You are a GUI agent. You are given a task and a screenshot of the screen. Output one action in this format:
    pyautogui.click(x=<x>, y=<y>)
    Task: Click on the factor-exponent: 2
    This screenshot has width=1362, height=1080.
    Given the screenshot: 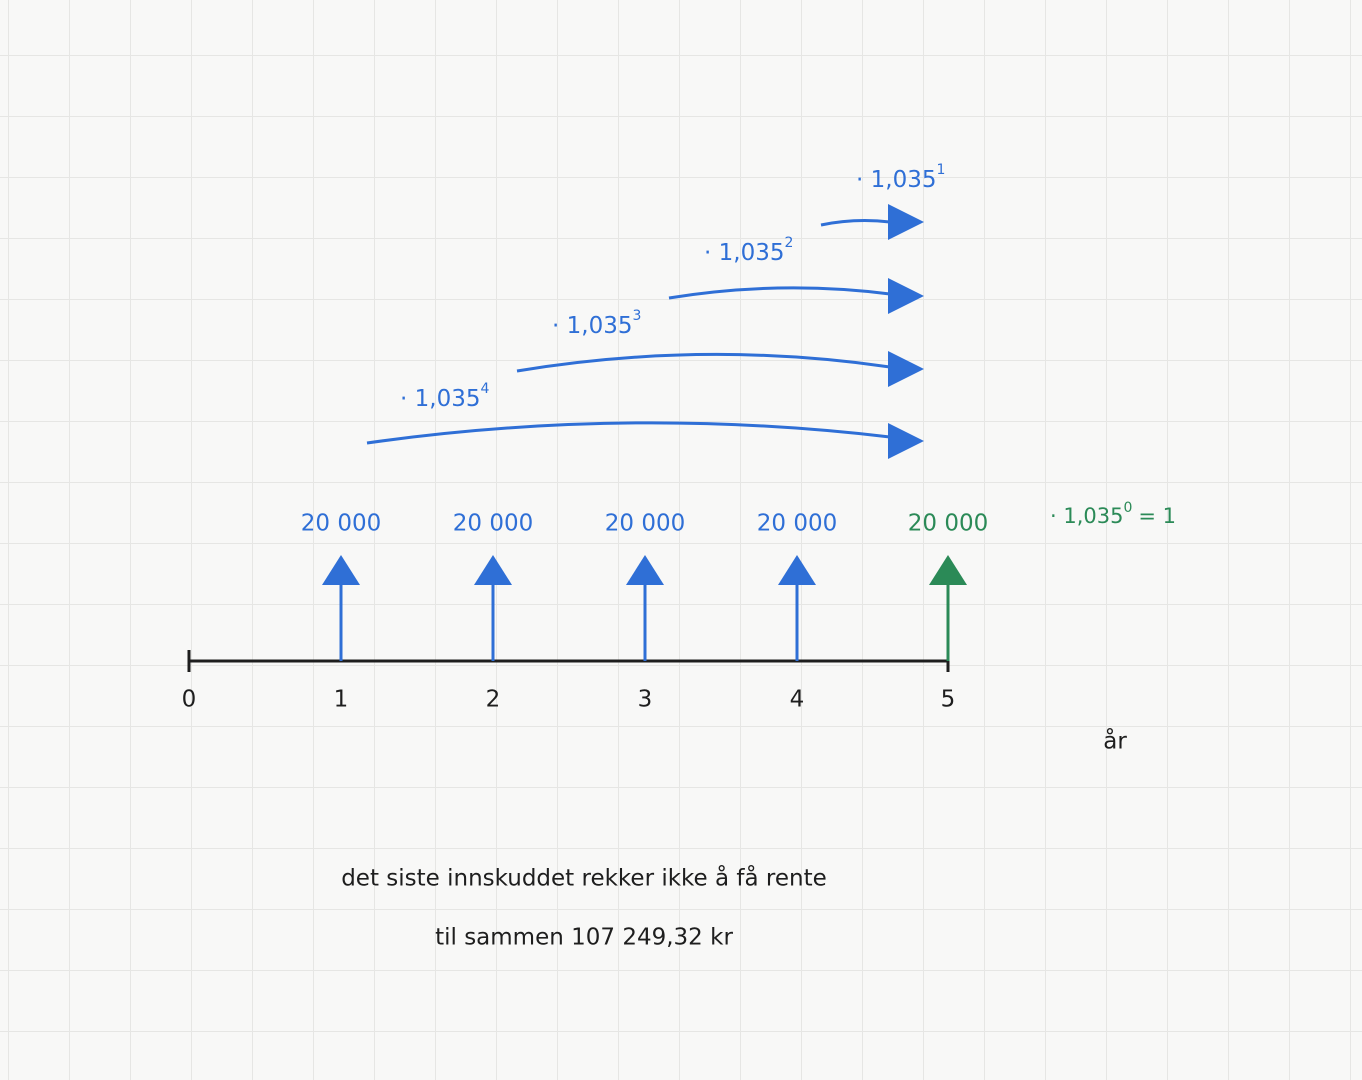 What is the action you would take?
    pyautogui.click(x=788, y=243)
    